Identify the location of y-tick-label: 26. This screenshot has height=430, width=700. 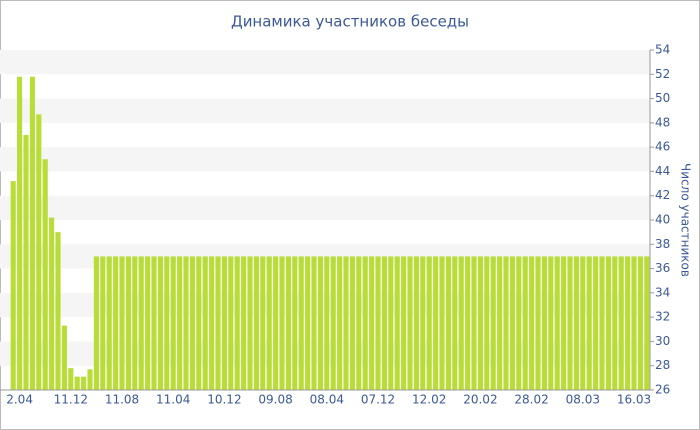
(662, 390).